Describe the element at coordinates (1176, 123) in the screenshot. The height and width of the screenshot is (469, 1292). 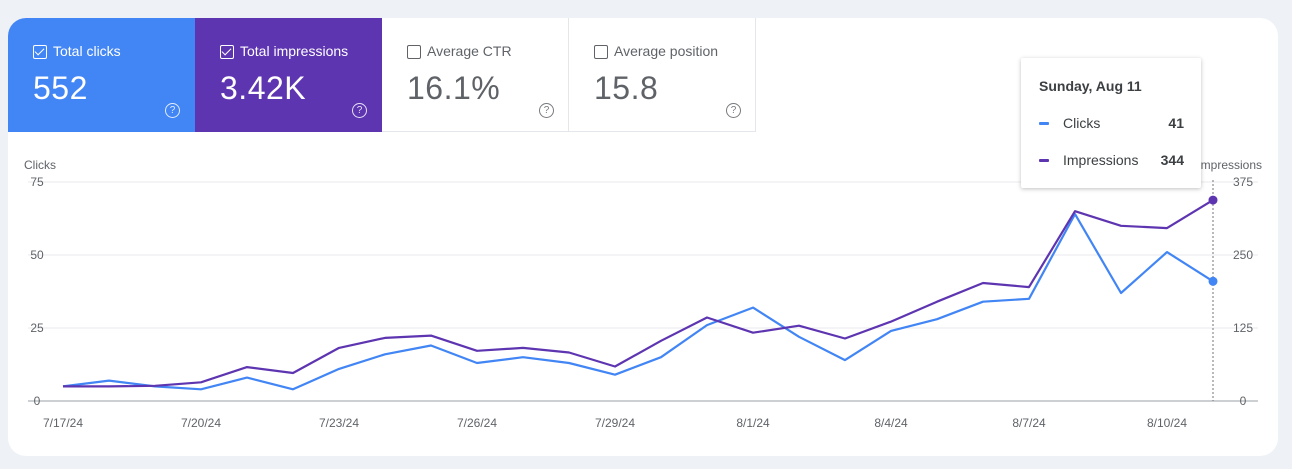
I see `tooltip-series-value: 41` at that location.